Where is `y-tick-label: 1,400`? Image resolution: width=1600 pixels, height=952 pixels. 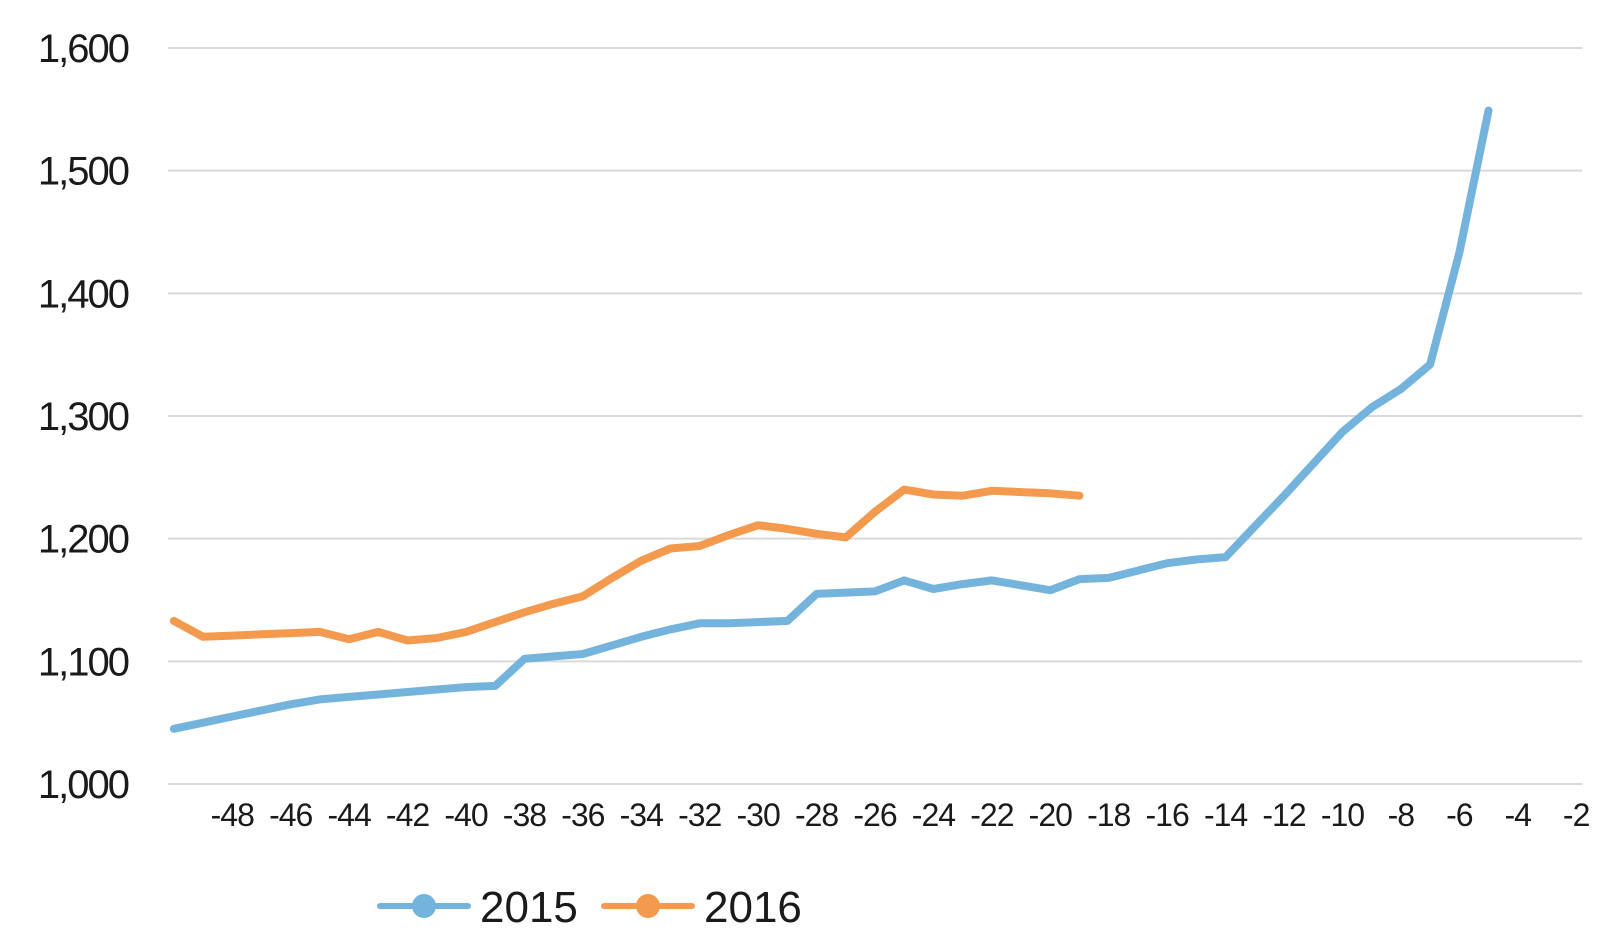 y-tick-label: 1,400 is located at coordinates (83, 294).